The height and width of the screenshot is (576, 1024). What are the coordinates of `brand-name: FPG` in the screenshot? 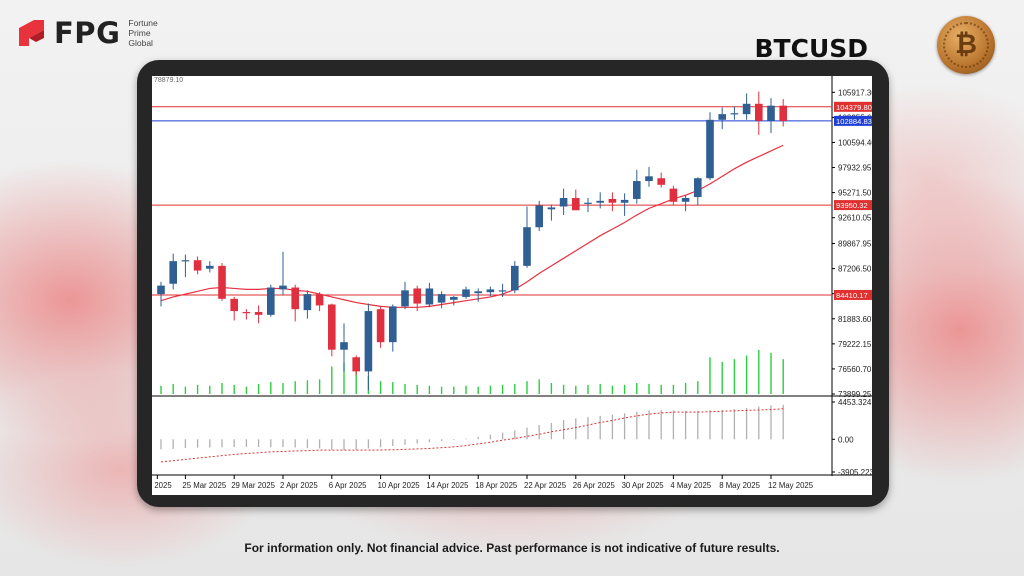 It's located at (87, 33).